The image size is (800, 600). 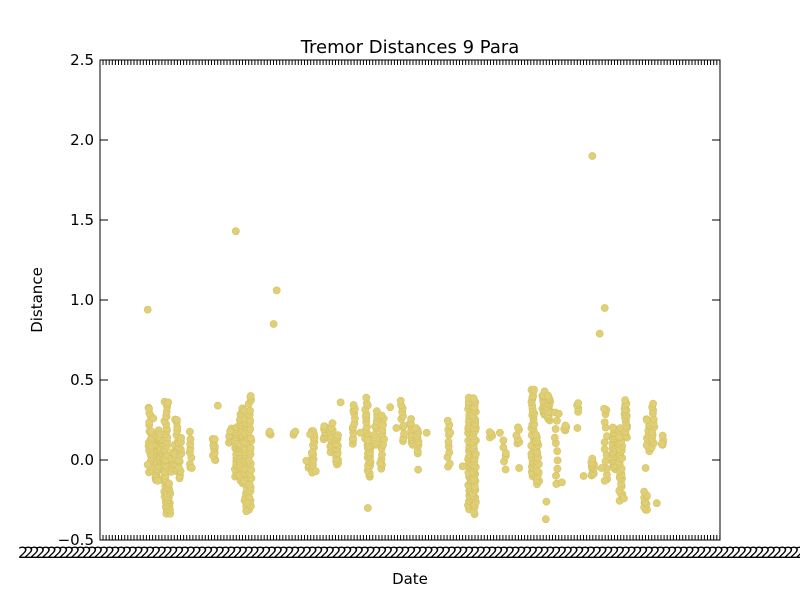 I want to click on y-tick-label: 2.5, so click(x=82, y=60).